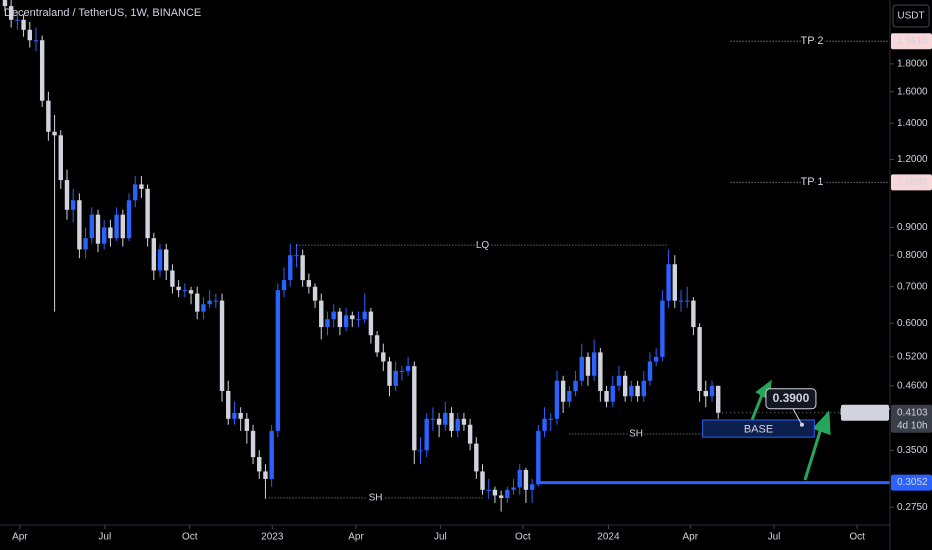 The image size is (932, 550). What do you see at coordinates (912, 123) in the screenshot?
I see `y-tick-label: 1.4000` at bounding box center [912, 123].